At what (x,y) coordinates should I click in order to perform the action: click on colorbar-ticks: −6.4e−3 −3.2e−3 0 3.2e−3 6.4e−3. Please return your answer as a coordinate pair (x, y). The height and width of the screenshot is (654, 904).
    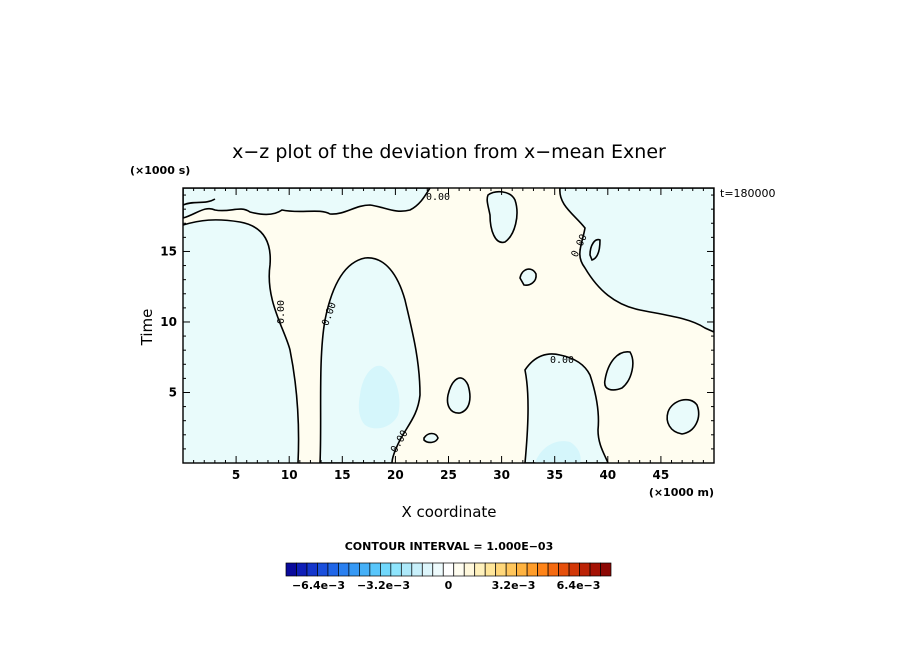
    Looking at the image, I should click on (446, 585).